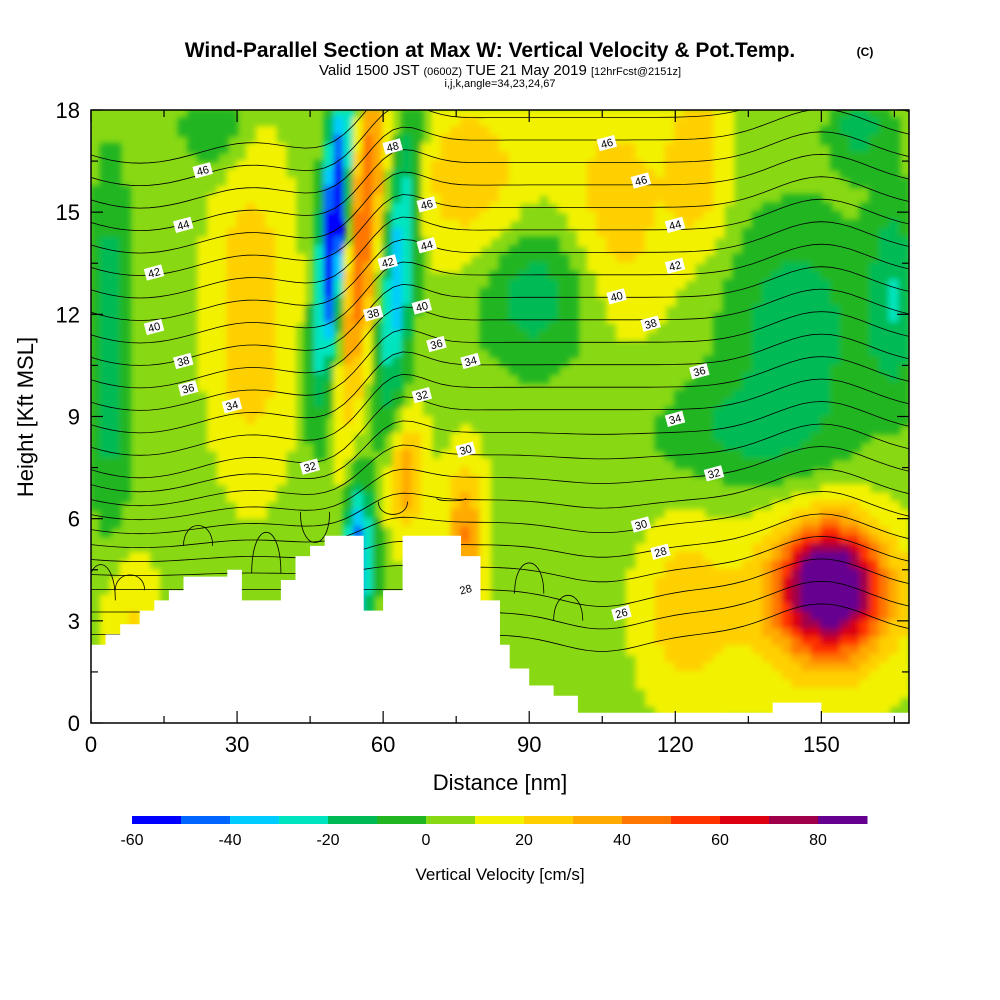 The width and height of the screenshot is (1000, 1000). What do you see at coordinates (25, 417) in the screenshot?
I see `y-axis-label: Height [Kft MSL]` at bounding box center [25, 417].